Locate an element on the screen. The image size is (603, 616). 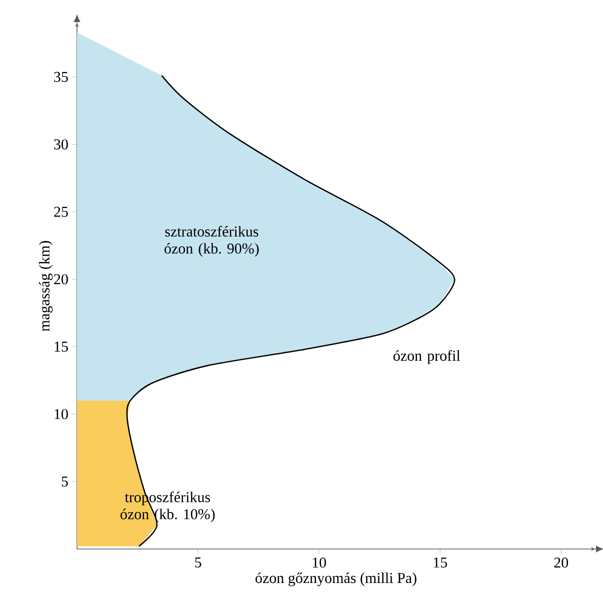
y-axis-title: magasság (km) is located at coordinates (45, 286).